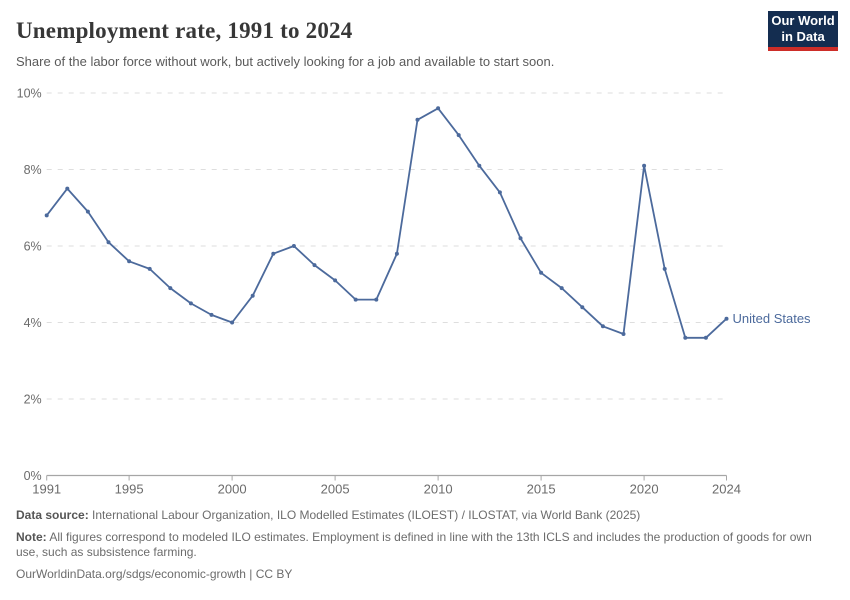  I want to click on y-tick-label: 2%, so click(33, 400).